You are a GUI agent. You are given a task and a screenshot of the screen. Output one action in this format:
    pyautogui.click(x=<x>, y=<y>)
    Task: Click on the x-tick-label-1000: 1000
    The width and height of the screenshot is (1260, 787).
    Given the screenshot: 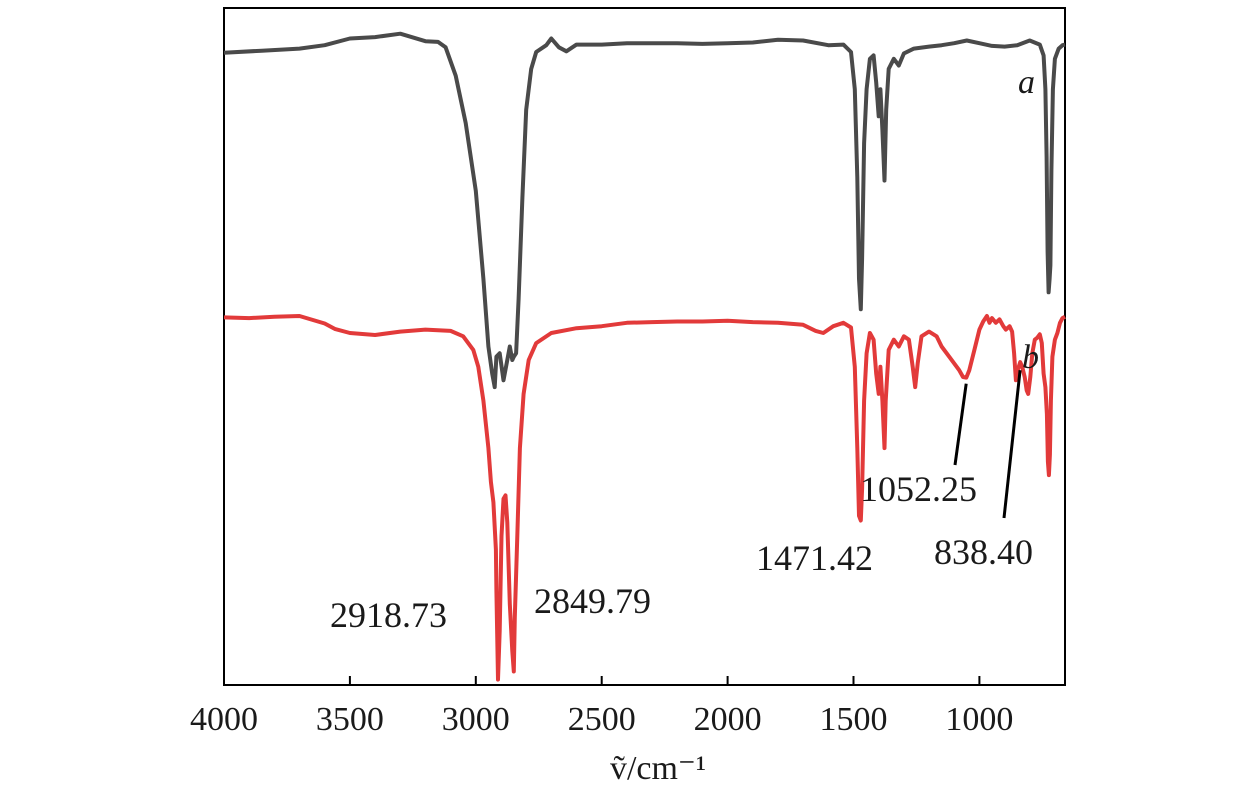 What is the action you would take?
    pyautogui.click(x=979, y=719)
    